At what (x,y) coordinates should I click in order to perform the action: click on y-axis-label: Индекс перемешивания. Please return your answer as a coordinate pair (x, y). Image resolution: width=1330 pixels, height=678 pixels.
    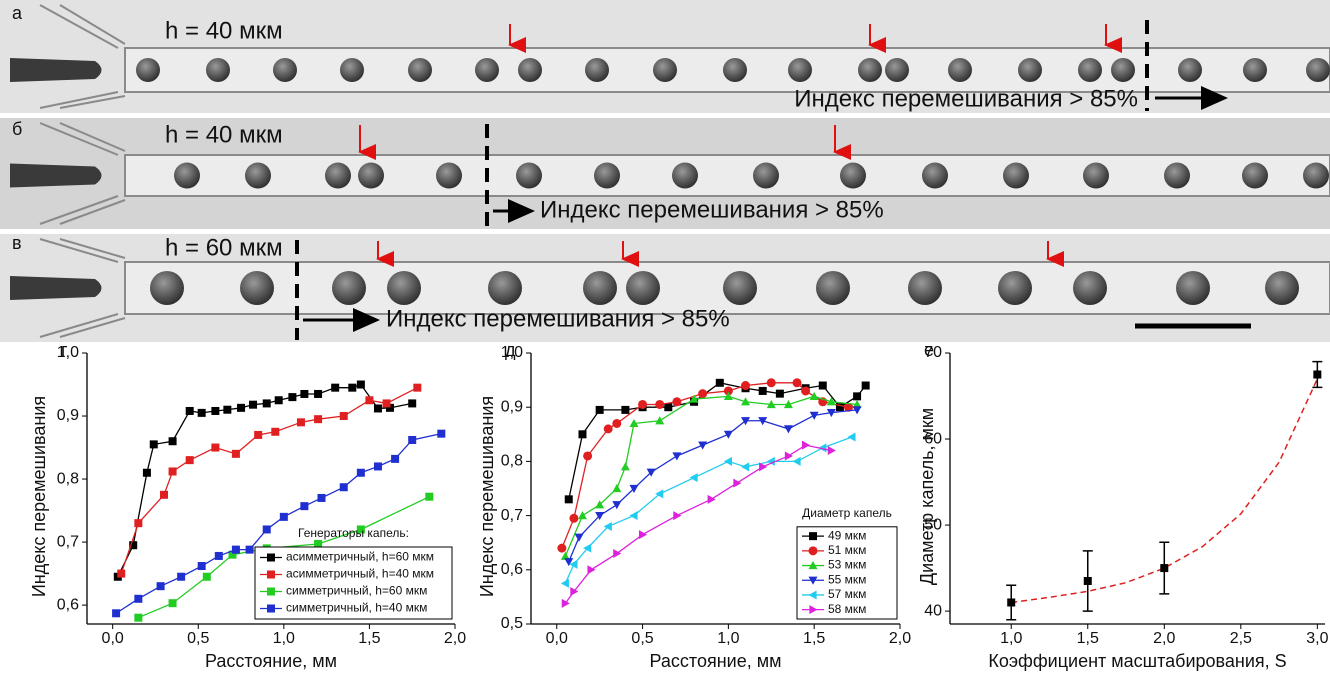
    Looking at the image, I should click on (39, 496).